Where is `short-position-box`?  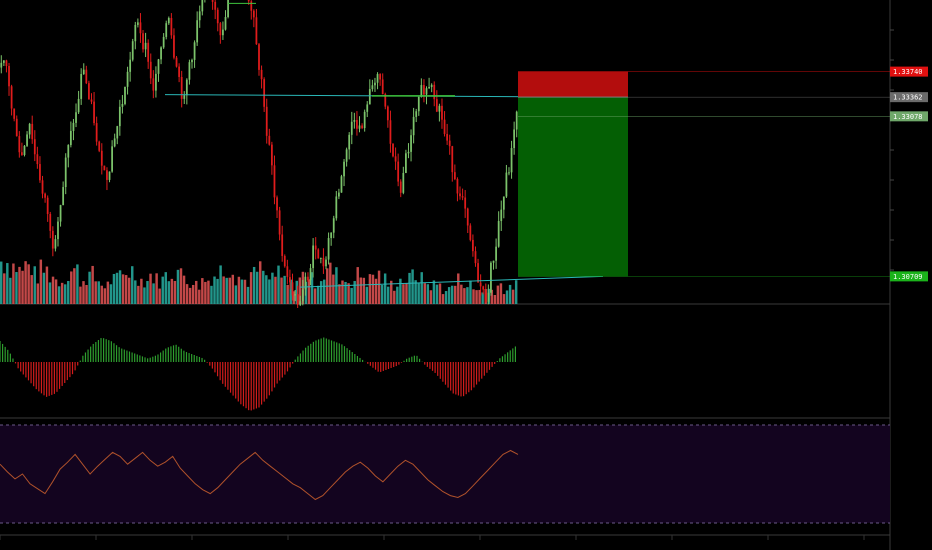
short-position-box is located at coordinates (573, 174).